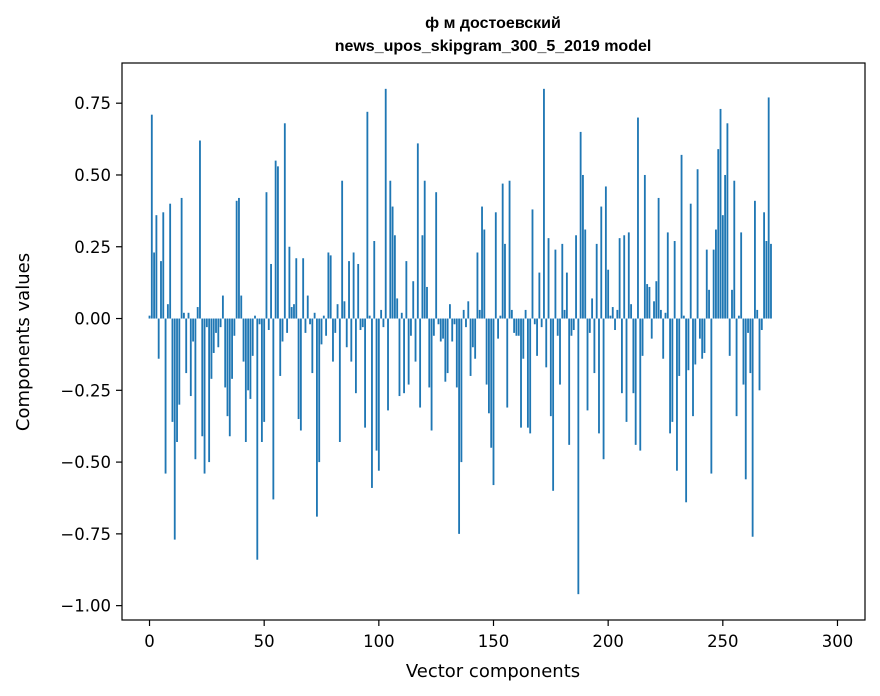 The width and height of the screenshot is (880, 696). What do you see at coordinates (85, 390) in the screenshot?
I see `y-tick-label: −0.25` at bounding box center [85, 390].